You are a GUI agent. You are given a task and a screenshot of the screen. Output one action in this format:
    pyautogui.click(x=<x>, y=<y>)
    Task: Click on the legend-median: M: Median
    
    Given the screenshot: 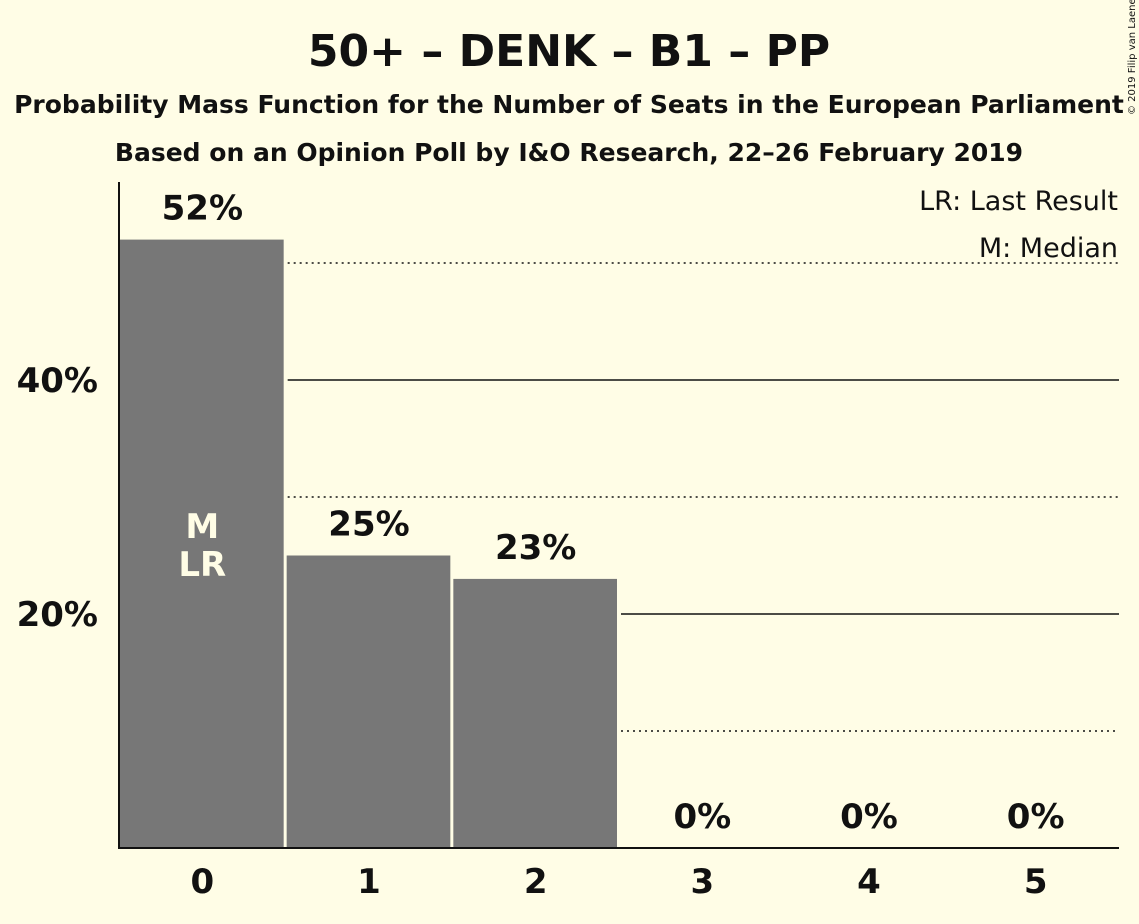 What is the action you would take?
    pyautogui.click(x=1048, y=248)
    